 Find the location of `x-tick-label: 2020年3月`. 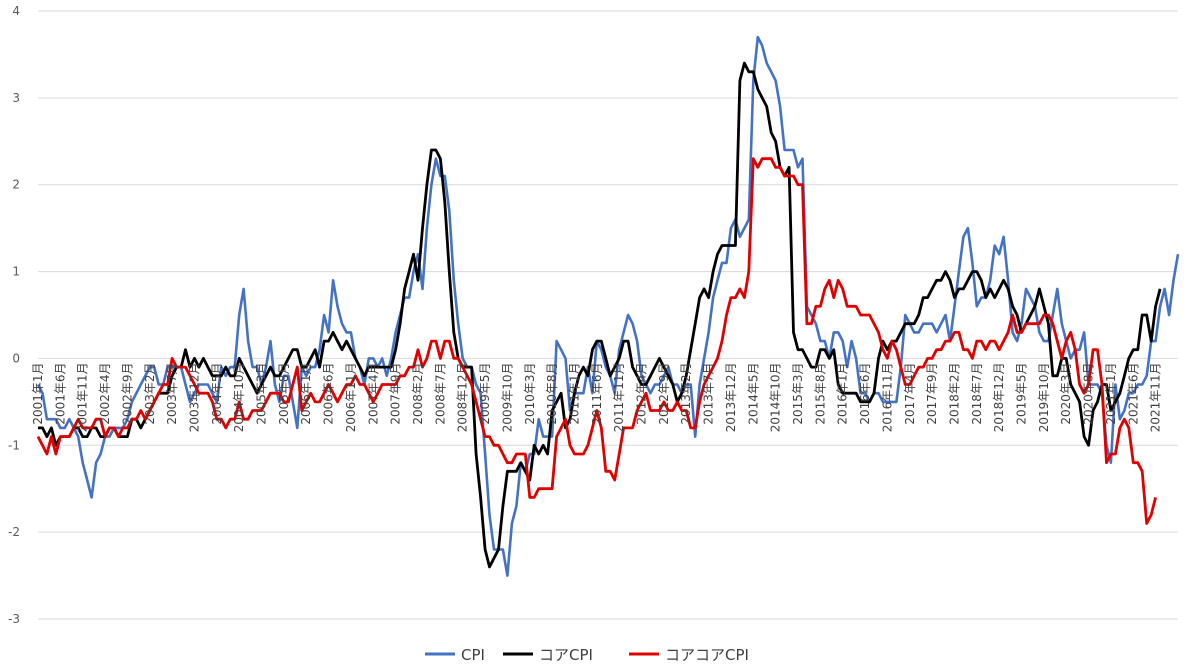

x-tick-label: 2020年3月 is located at coordinates (1066, 393).